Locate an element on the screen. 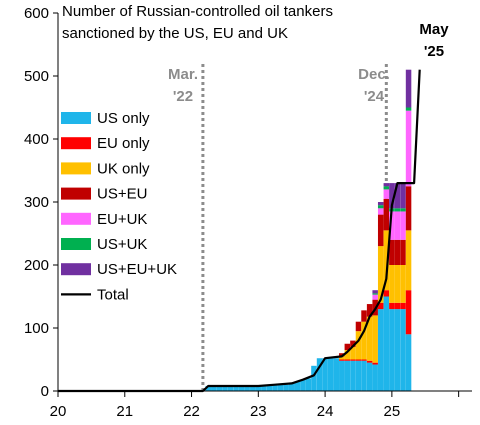  legend-swatch-us-uk is located at coordinates (76, 244).